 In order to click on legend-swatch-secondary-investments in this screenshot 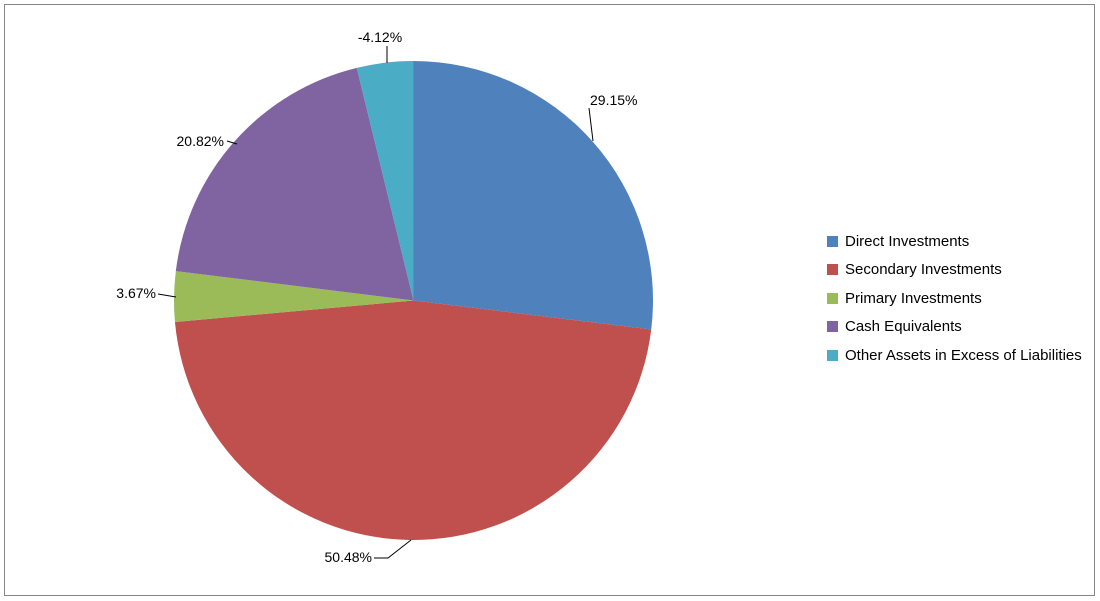, I will do `click(832, 270)`.